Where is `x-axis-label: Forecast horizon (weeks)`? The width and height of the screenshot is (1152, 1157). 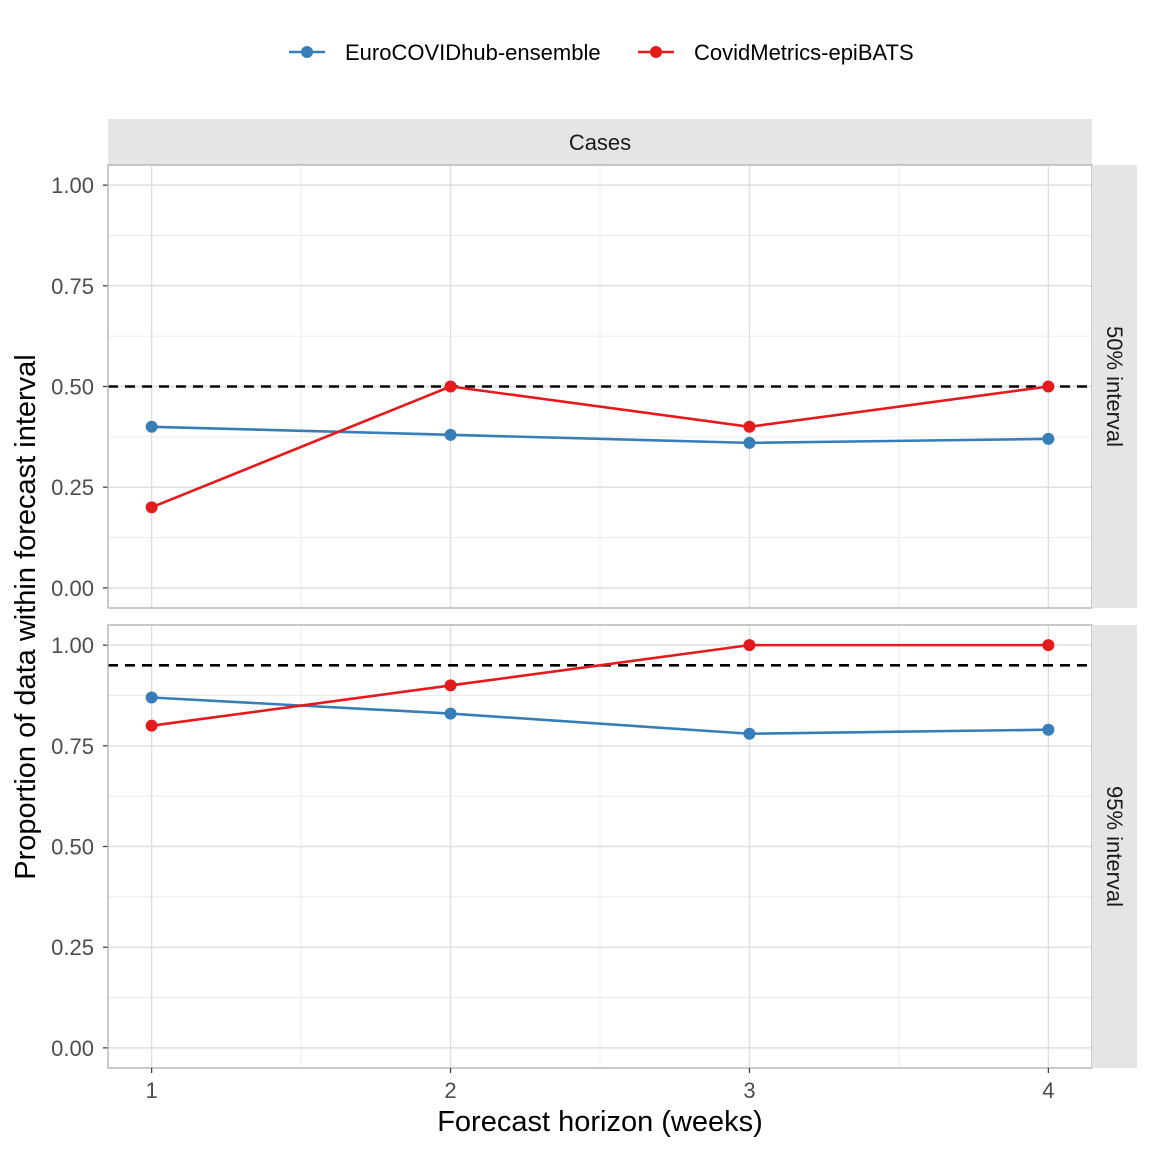 x-axis-label: Forecast horizon (weeks) is located at coordinates (600, 1122).